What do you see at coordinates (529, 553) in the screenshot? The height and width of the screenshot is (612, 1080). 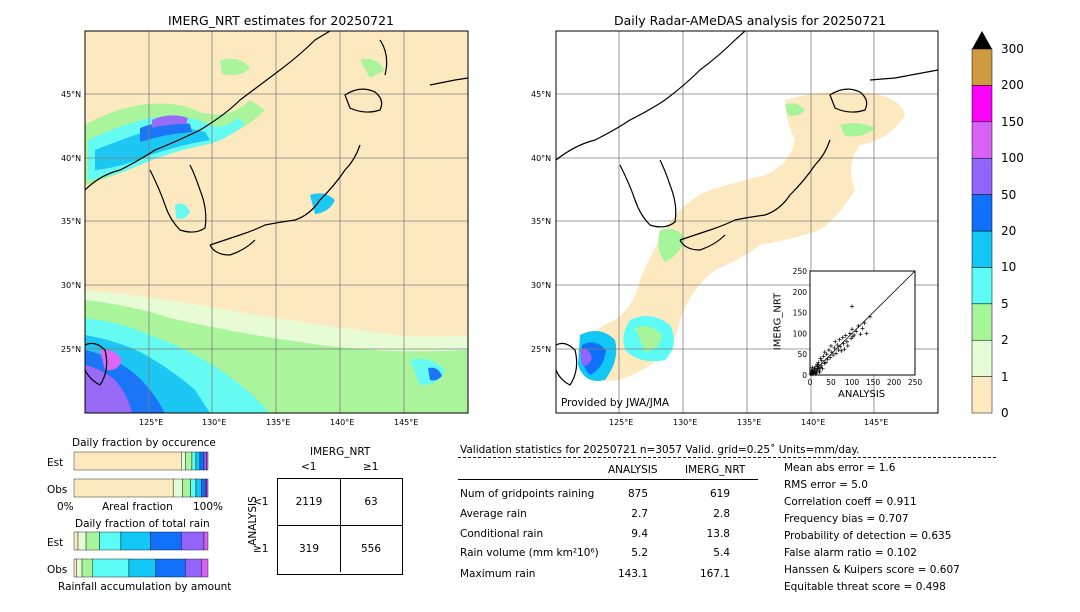 I see `validation-row-label: Rain volume (mm km²10⁶)` at bounding box center [529, 553].